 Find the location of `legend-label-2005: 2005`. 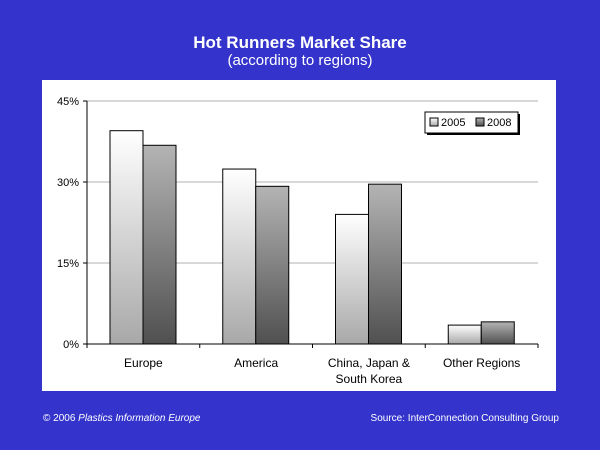

legend-label-2005: 2005 is located at coordinates (453, 123).